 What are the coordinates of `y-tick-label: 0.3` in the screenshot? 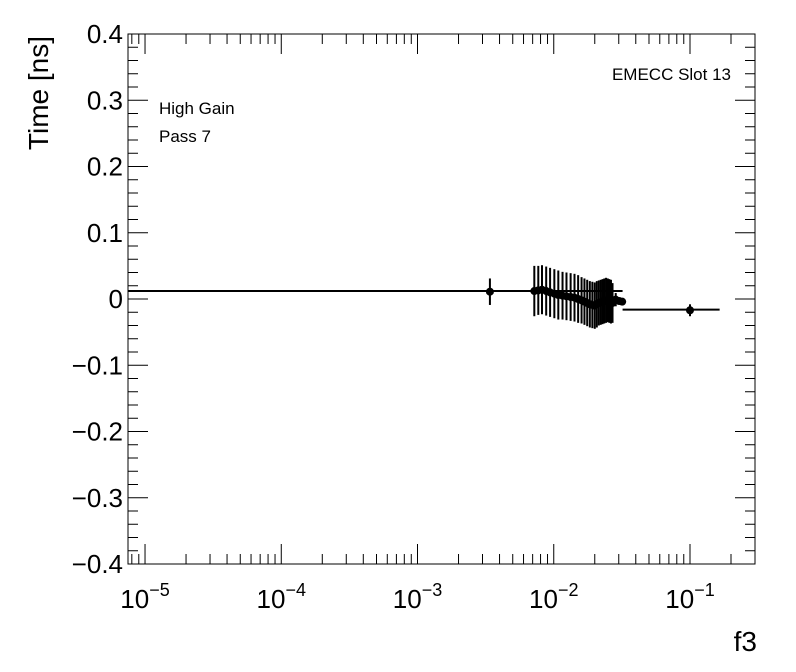 It's located at (105, 100).